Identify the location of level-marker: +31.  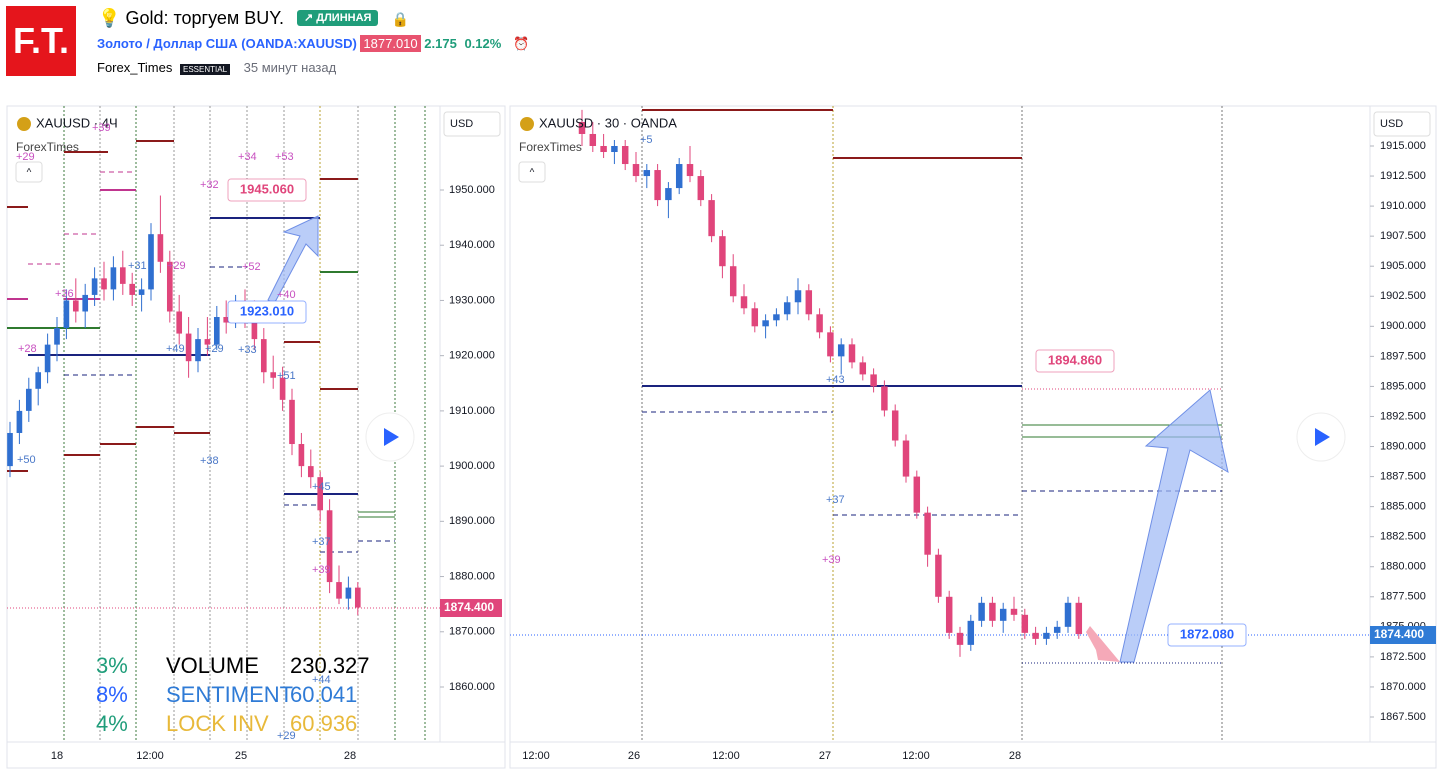
(137, 266).